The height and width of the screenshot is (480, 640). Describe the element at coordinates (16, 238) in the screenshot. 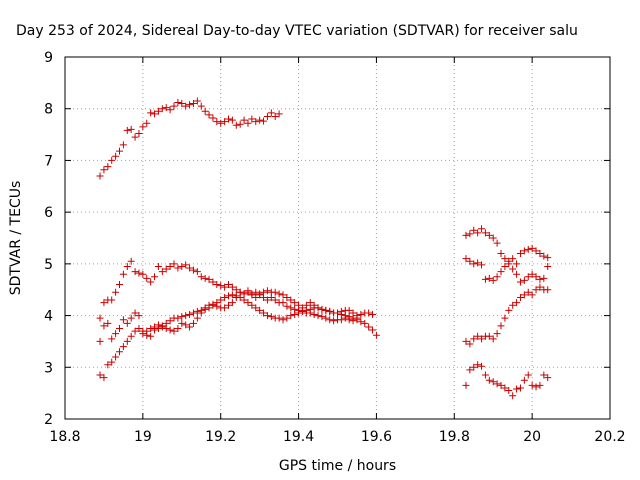

I see `y-axis-label: SDTVAR / TECUs` at that location.